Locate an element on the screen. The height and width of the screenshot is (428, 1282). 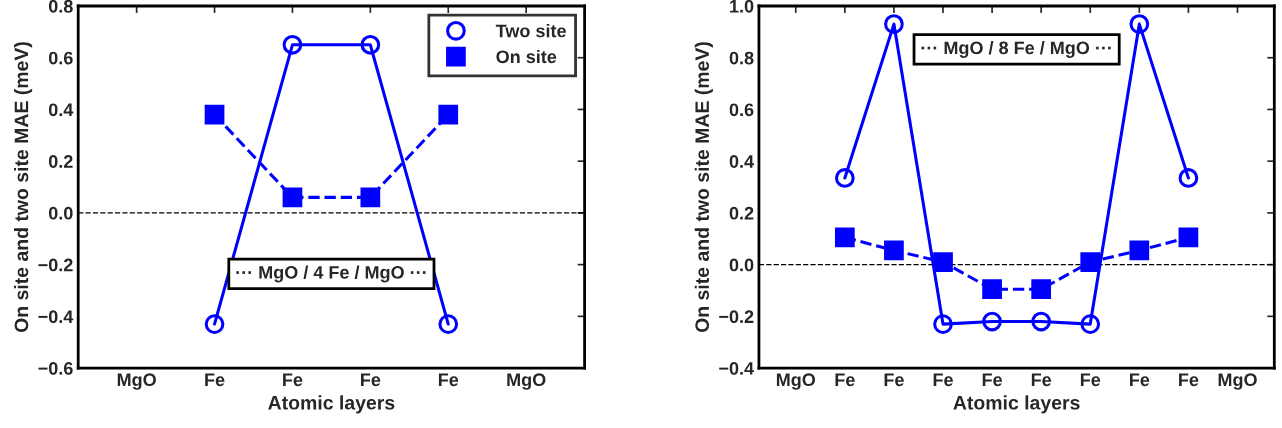
y-tick-label: −0.6 is located at coordinates (55, 368).